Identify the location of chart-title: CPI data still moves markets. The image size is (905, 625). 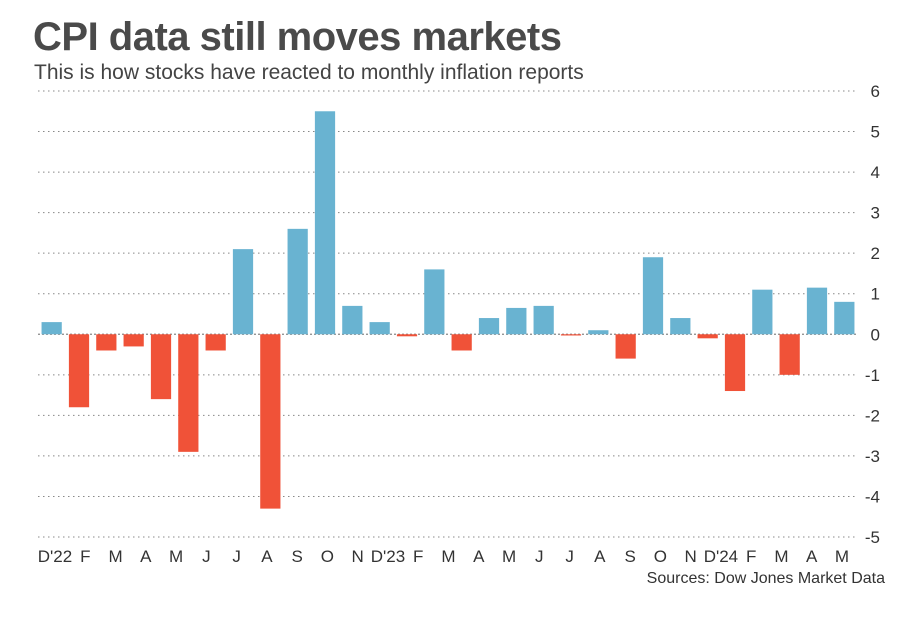
(297, 37).